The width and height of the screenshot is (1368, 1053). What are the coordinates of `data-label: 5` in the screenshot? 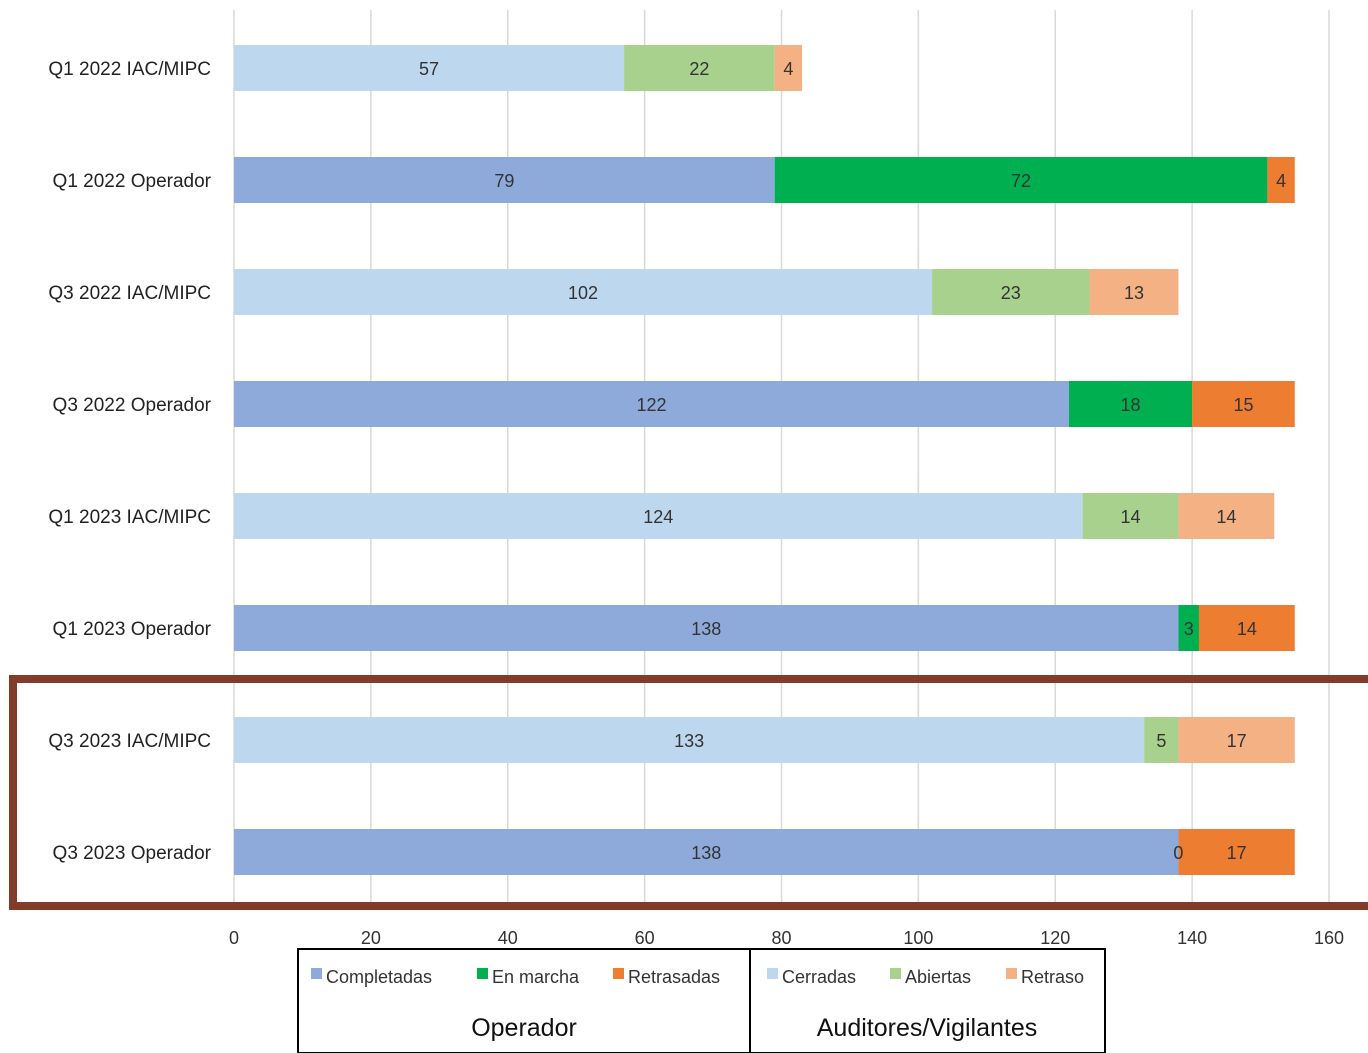 It's located at (1161, 741).